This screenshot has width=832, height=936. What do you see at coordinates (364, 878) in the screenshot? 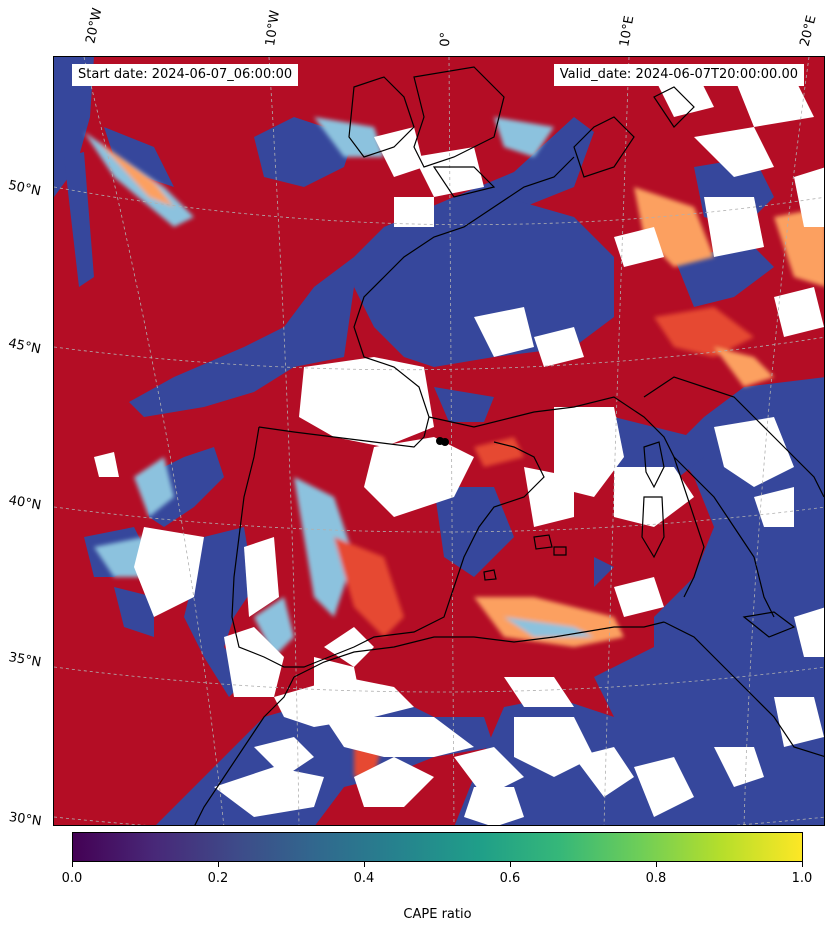
I see `colorbar-tick-label: 0.4` at bounding box center [364, 878].